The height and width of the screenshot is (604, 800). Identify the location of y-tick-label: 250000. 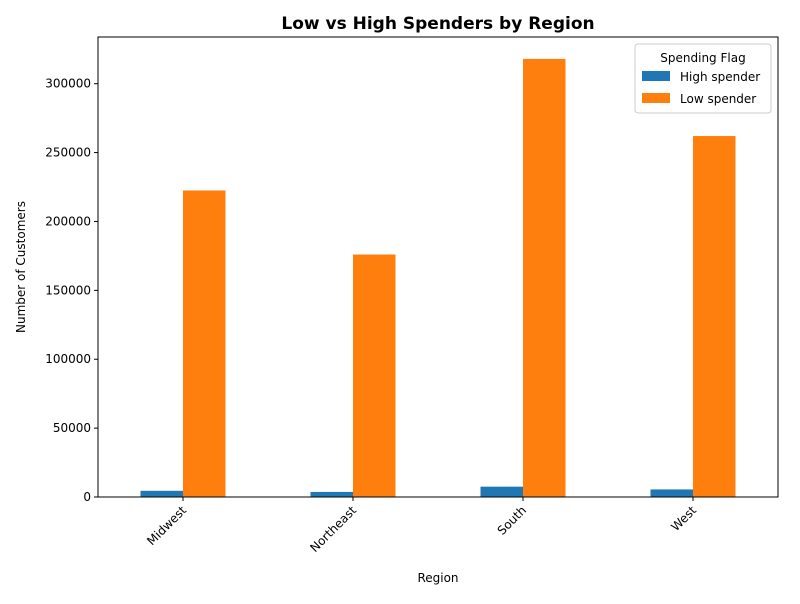
(68, 153).